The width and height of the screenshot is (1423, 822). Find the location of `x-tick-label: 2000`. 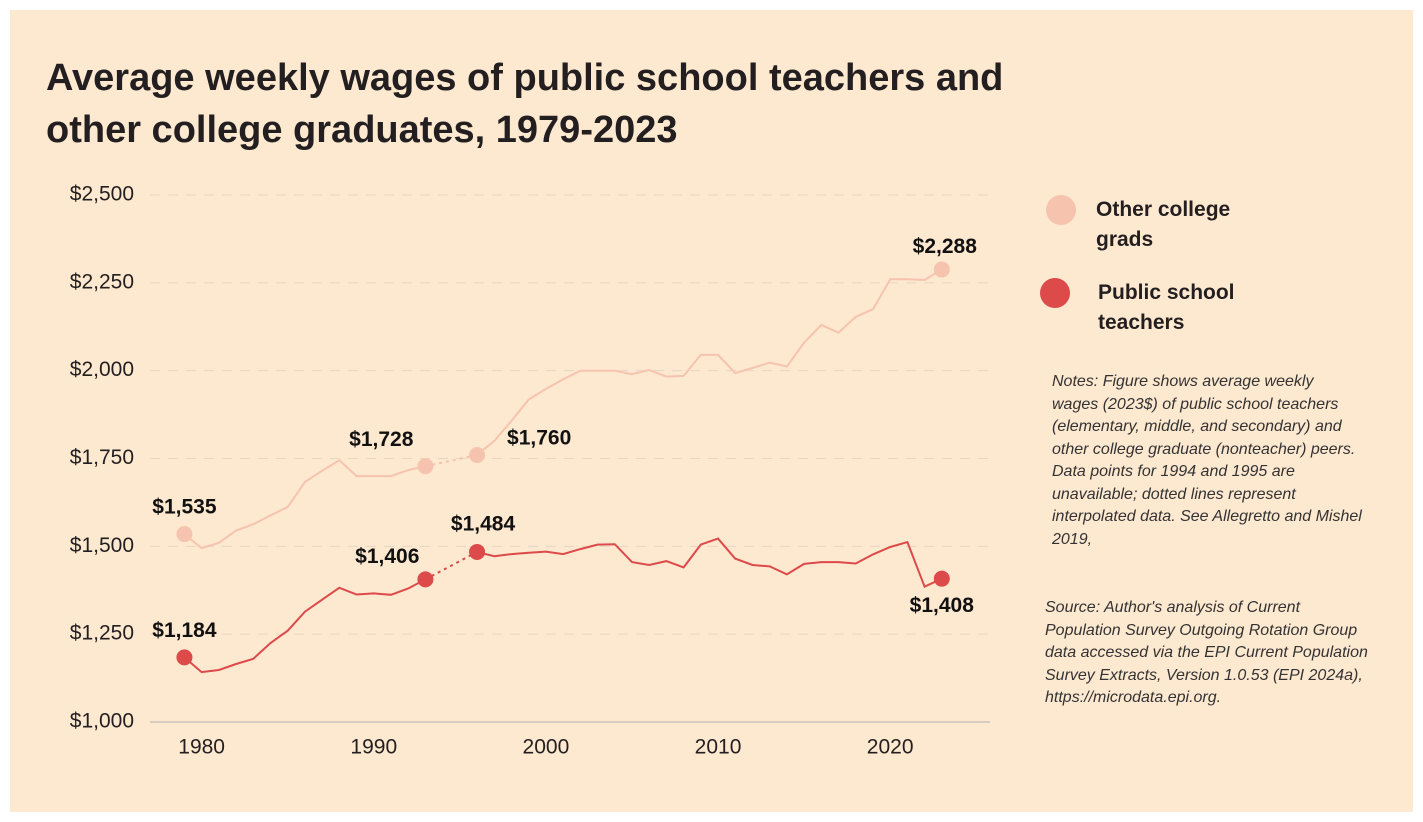

x-tick-label: 2000 is located at coordinates (546, 747).